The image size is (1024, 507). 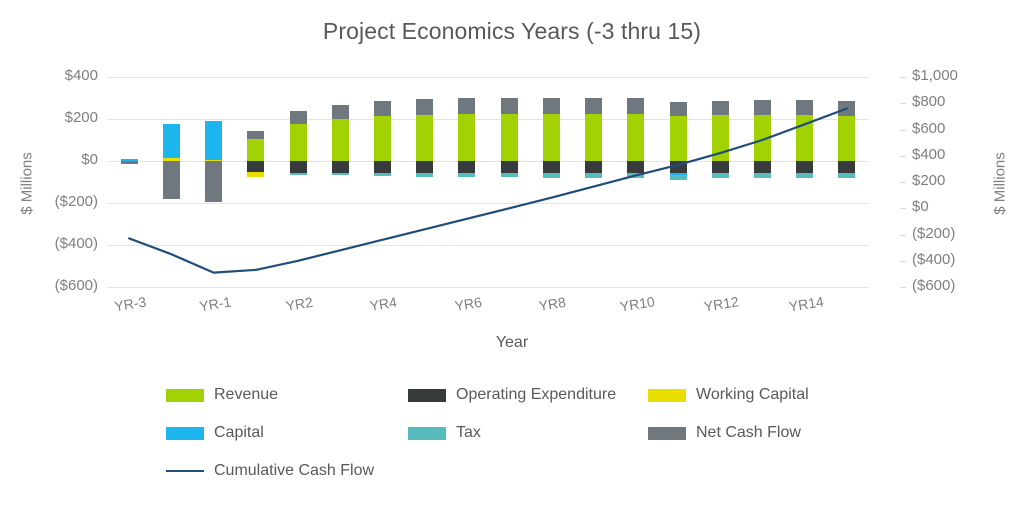 What do you see at coordinates (929, 102) in the screenshot?
I see `y-tick-label-secondary: $800` at bounding box center [929, 102].